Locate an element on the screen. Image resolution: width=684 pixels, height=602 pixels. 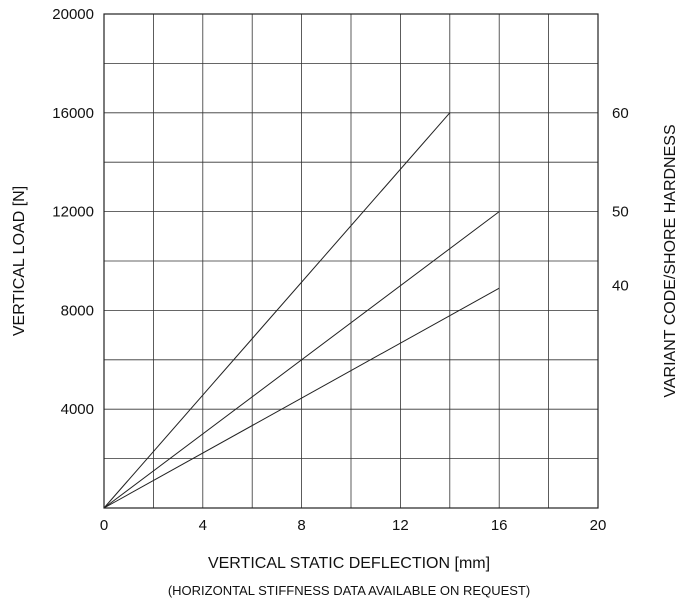
x-tick-label: 0 is located at coordinates (104, 525).